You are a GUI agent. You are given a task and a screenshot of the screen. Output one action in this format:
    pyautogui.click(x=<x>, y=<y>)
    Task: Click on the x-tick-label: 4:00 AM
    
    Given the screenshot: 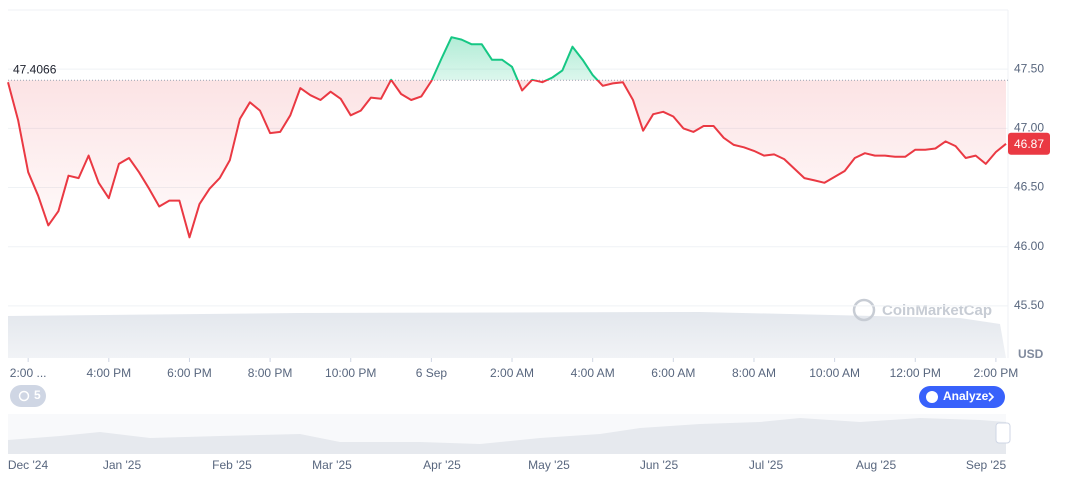 What is the action you would take?
    pyautogui.click(x=593, y=373)
    